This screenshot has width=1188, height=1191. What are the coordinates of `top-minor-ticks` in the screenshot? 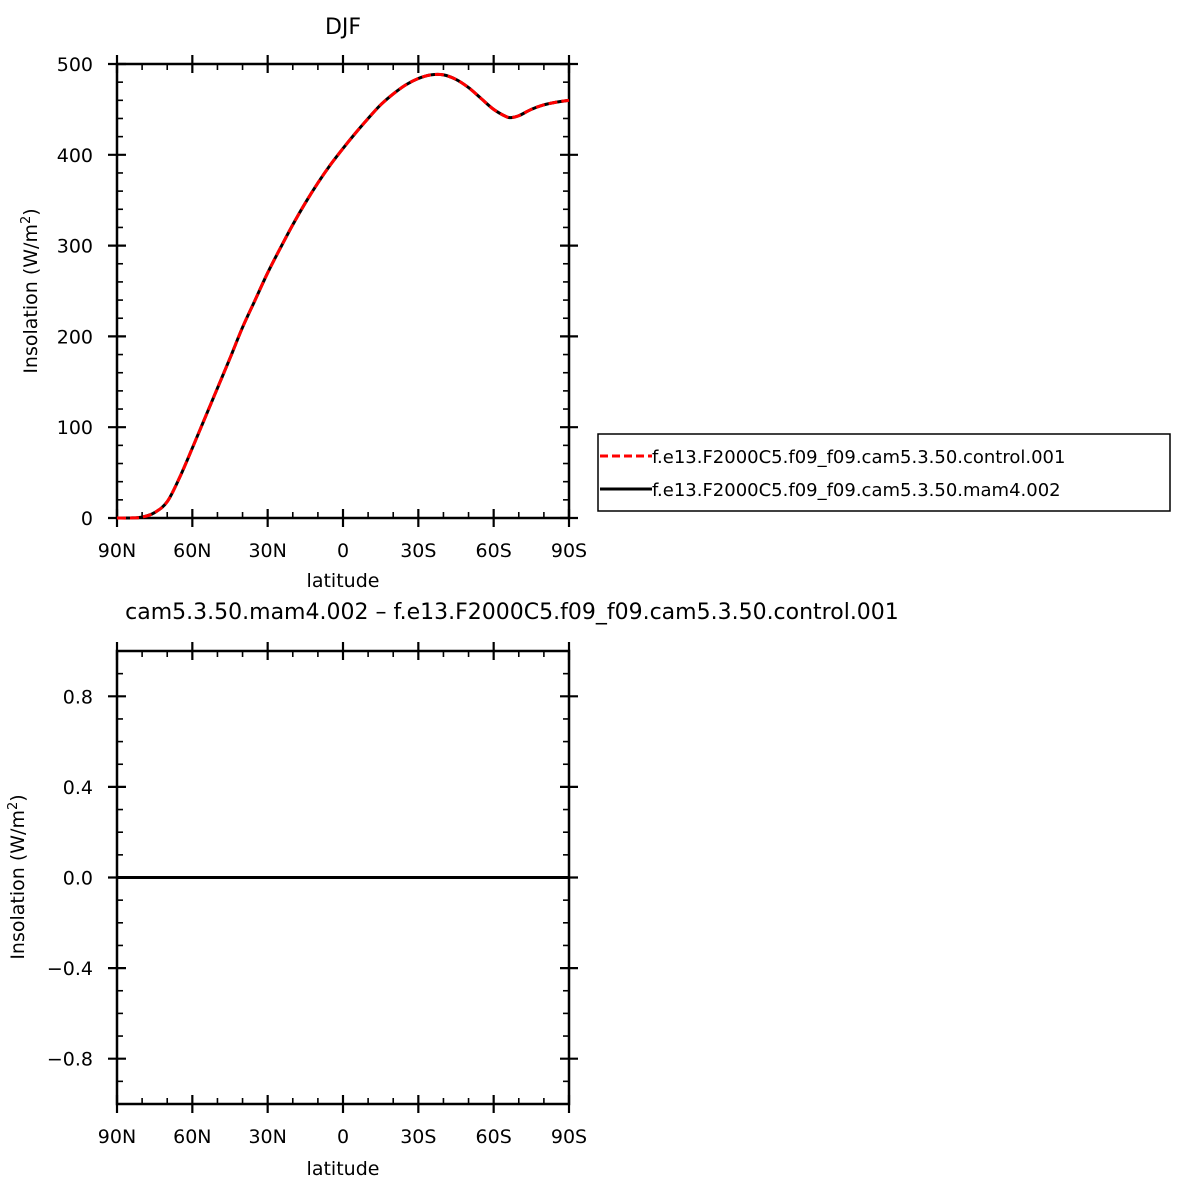 It's located at (343, 291).